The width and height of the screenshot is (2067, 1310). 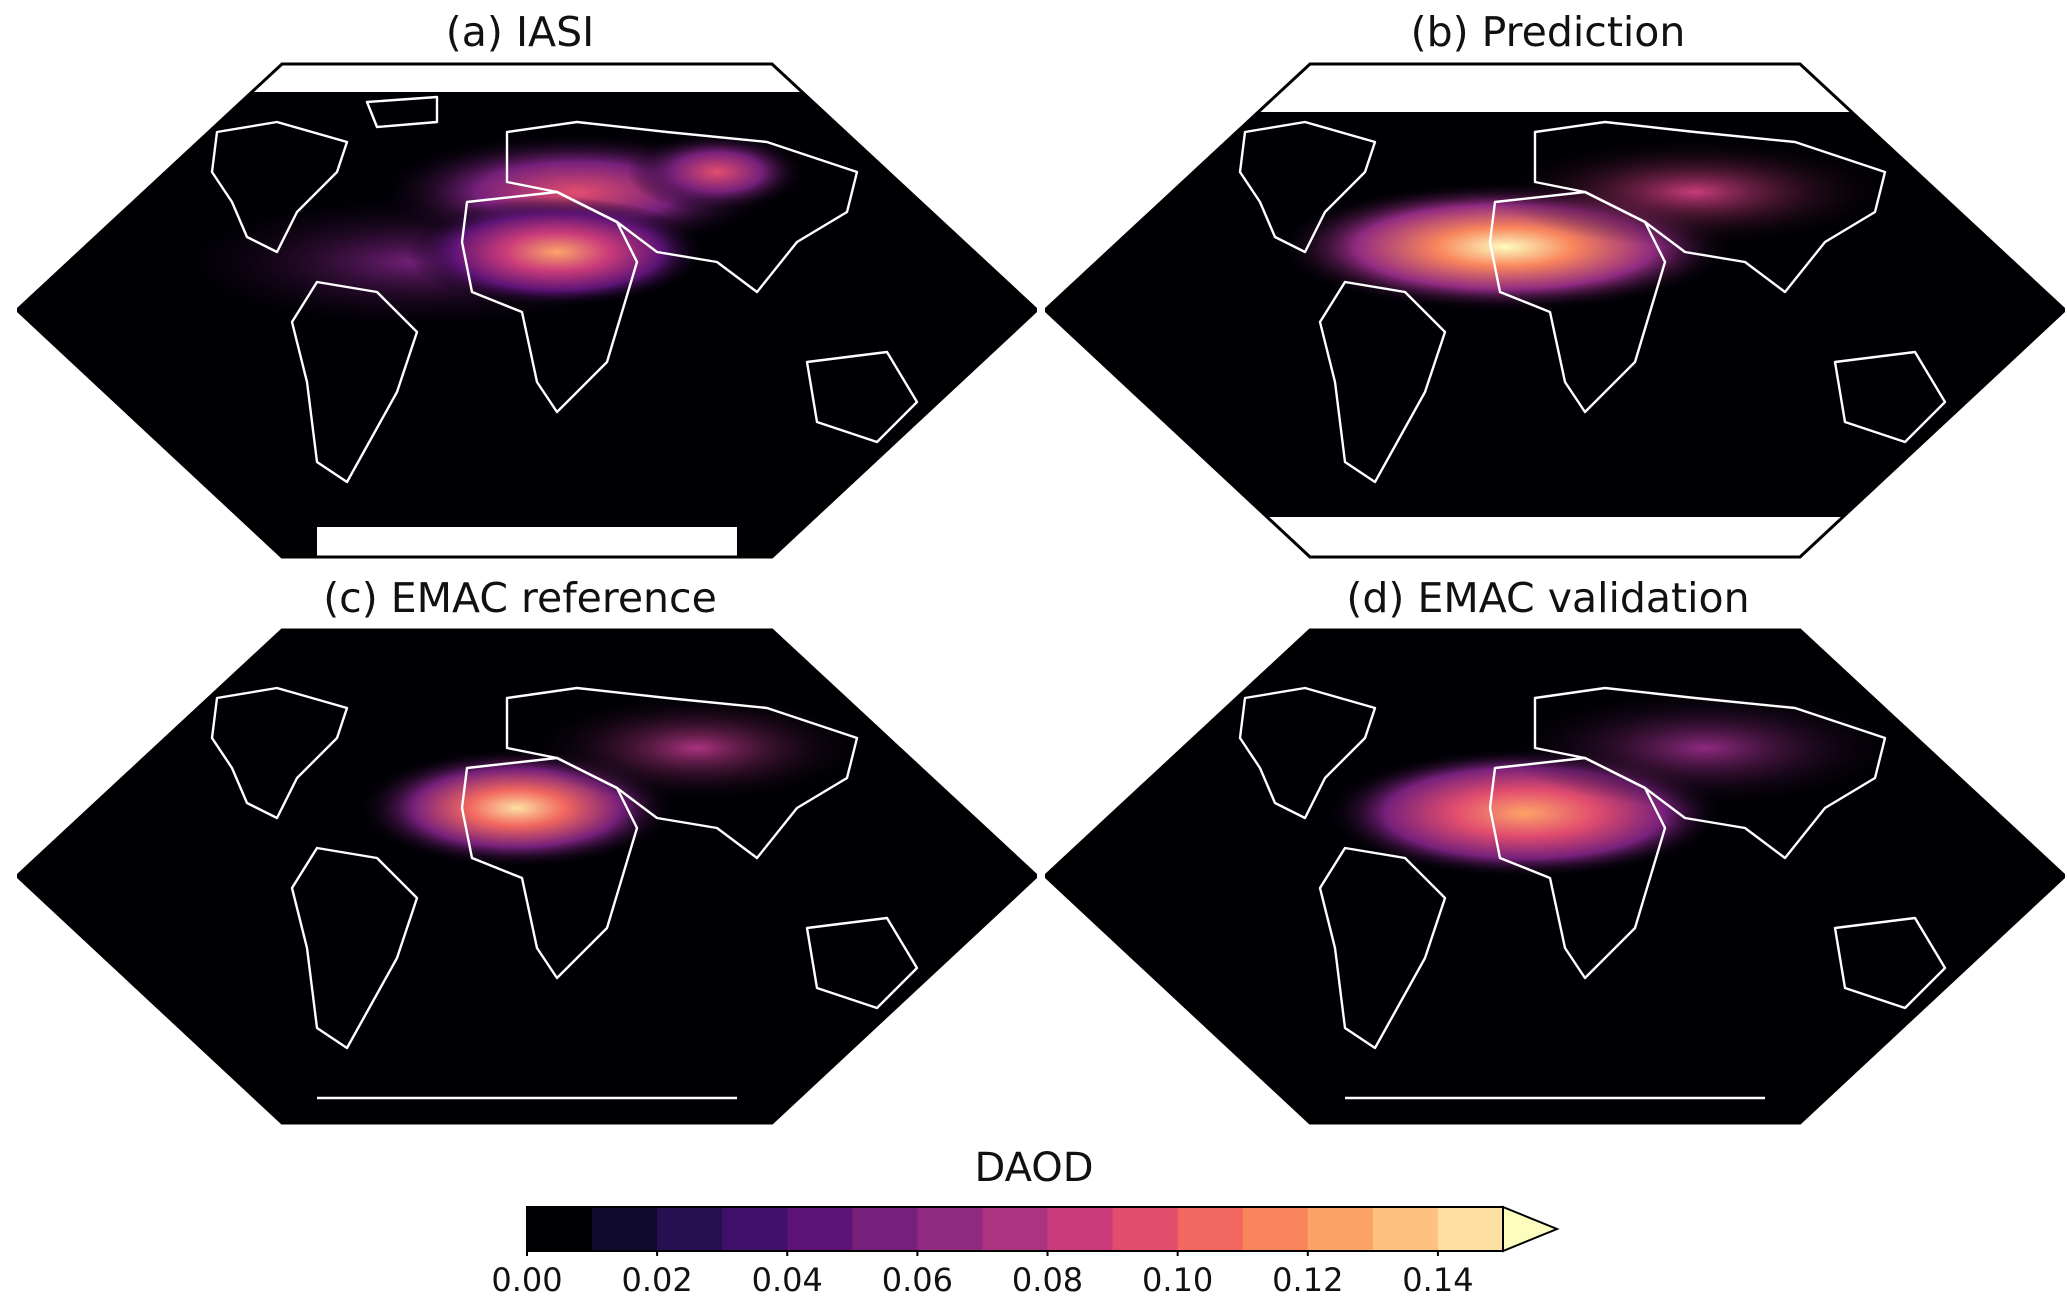 I want to click on colorbar-tick-label: 0.10, so click(x=1178, y=1280).